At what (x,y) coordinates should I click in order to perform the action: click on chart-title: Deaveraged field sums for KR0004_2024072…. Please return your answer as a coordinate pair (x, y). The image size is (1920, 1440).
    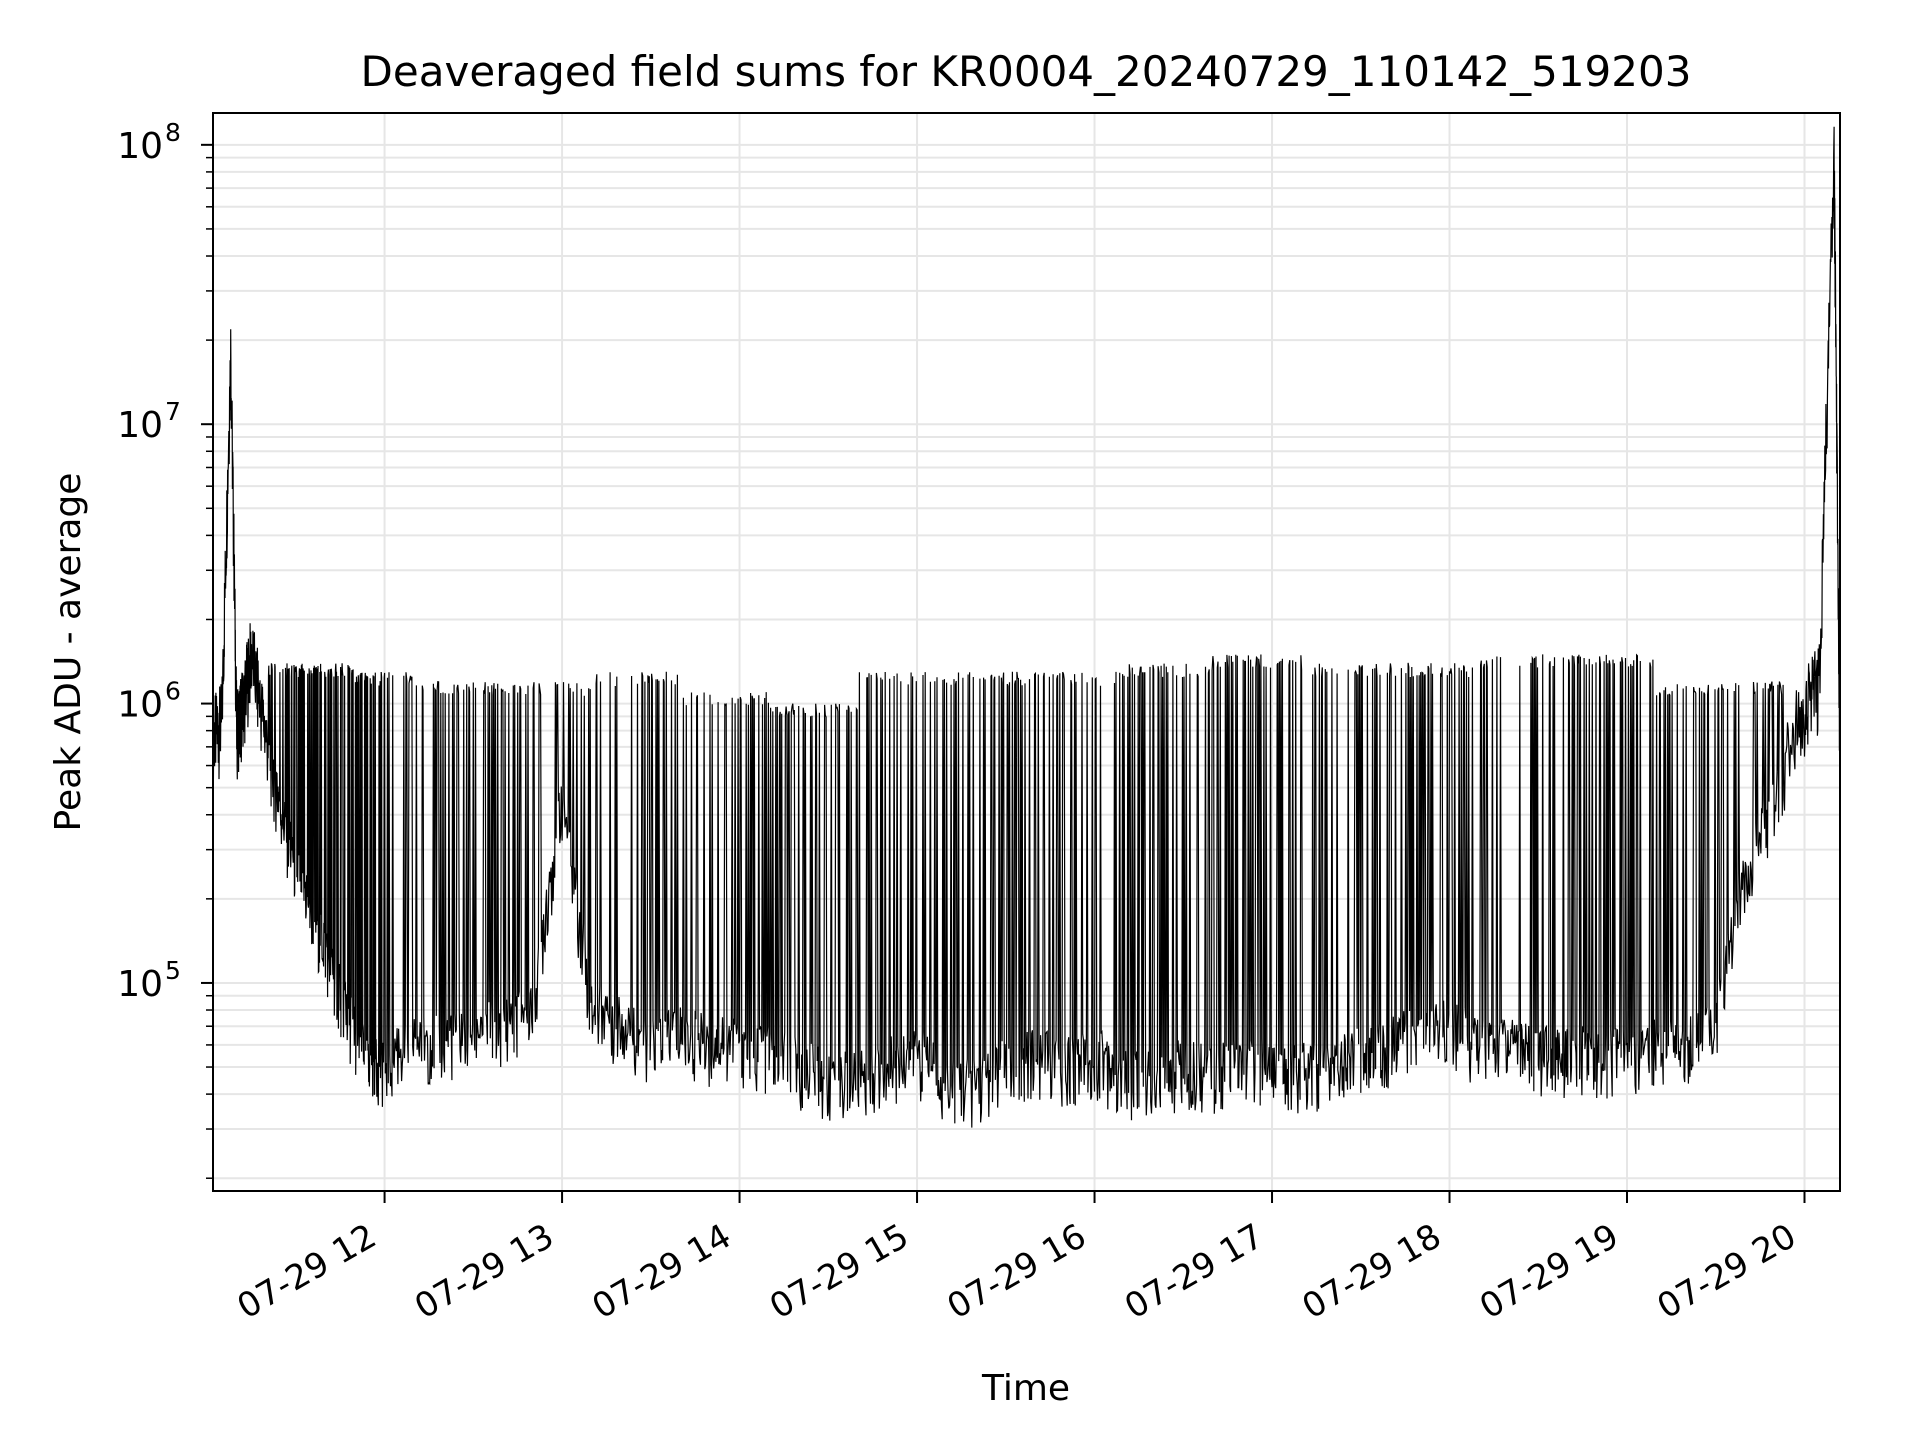
    Looking at the image, I should click on (1026, 71).